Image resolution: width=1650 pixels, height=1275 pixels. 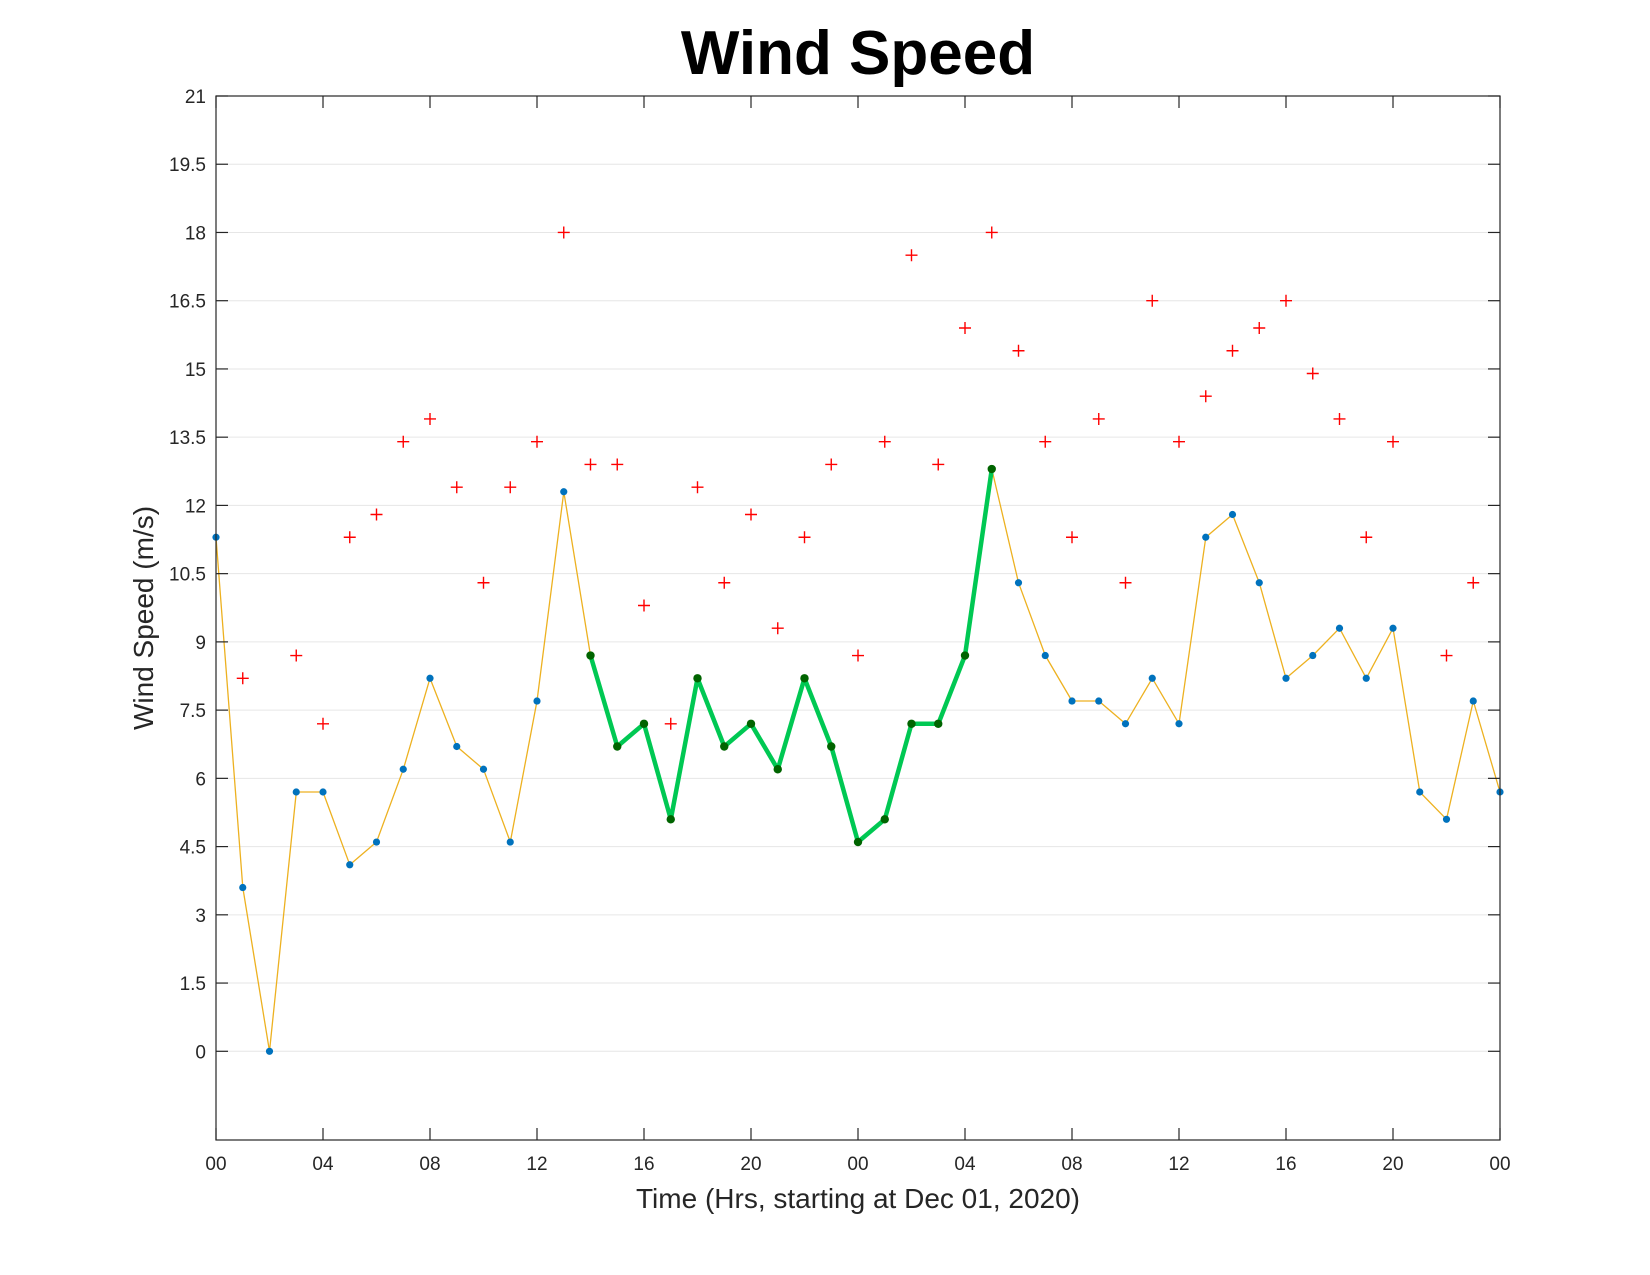 What do you see at coordinates (143, 618) in the screenshot?
I see `y-axis-label: Wind Speed (m/s)` at bounding box center [143, 618].